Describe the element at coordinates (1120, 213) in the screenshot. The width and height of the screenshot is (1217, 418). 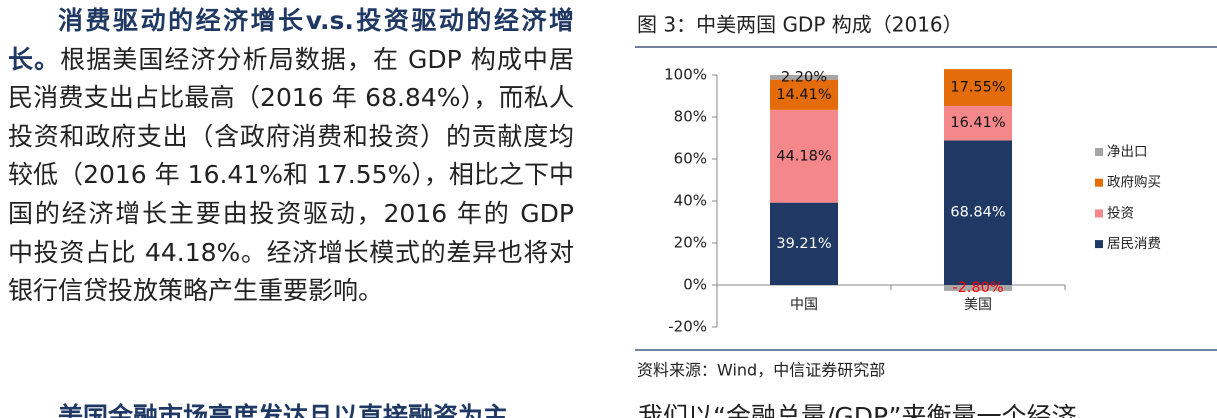
I see `legend-label: 投资` at that location.